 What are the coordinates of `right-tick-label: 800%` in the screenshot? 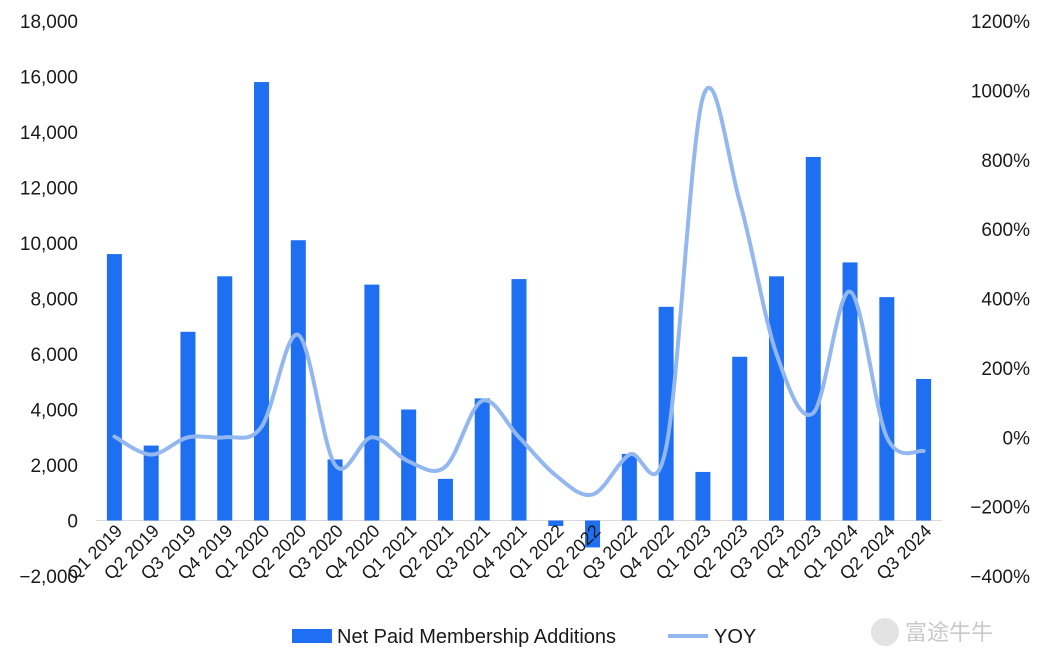 It's located at (1005, 161).